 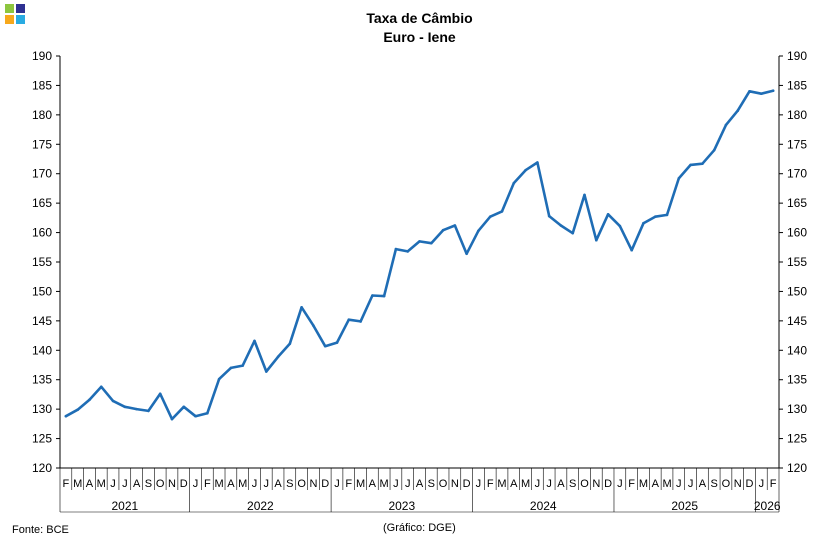 What do you see at coordinates (42, 291) in the screenshot?
I see `y-tick-label-left: 150` at bounding box center [42, 291].